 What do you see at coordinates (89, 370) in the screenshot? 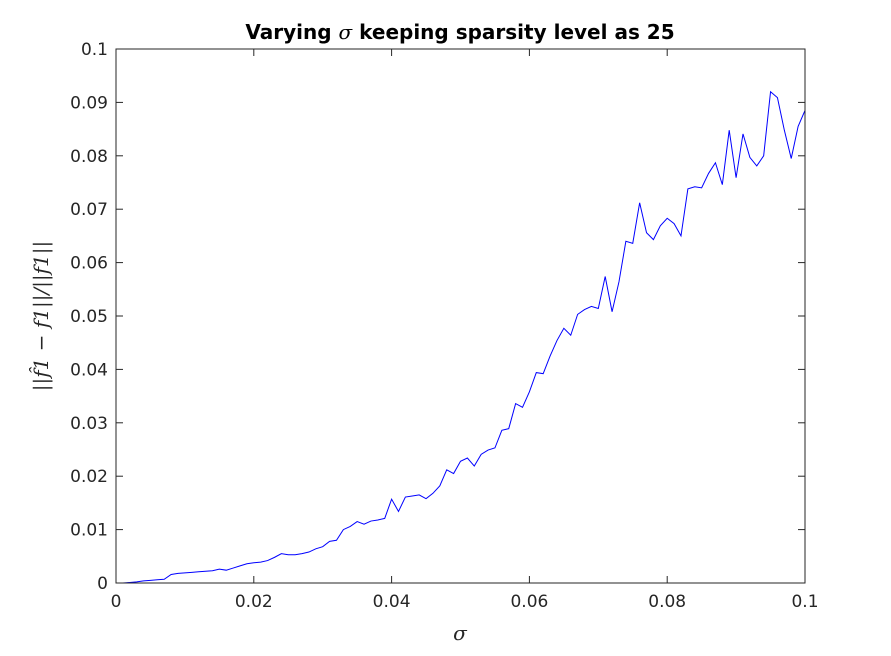
I see `y-tick-label: 0.04` at bounding box center [89, 370].